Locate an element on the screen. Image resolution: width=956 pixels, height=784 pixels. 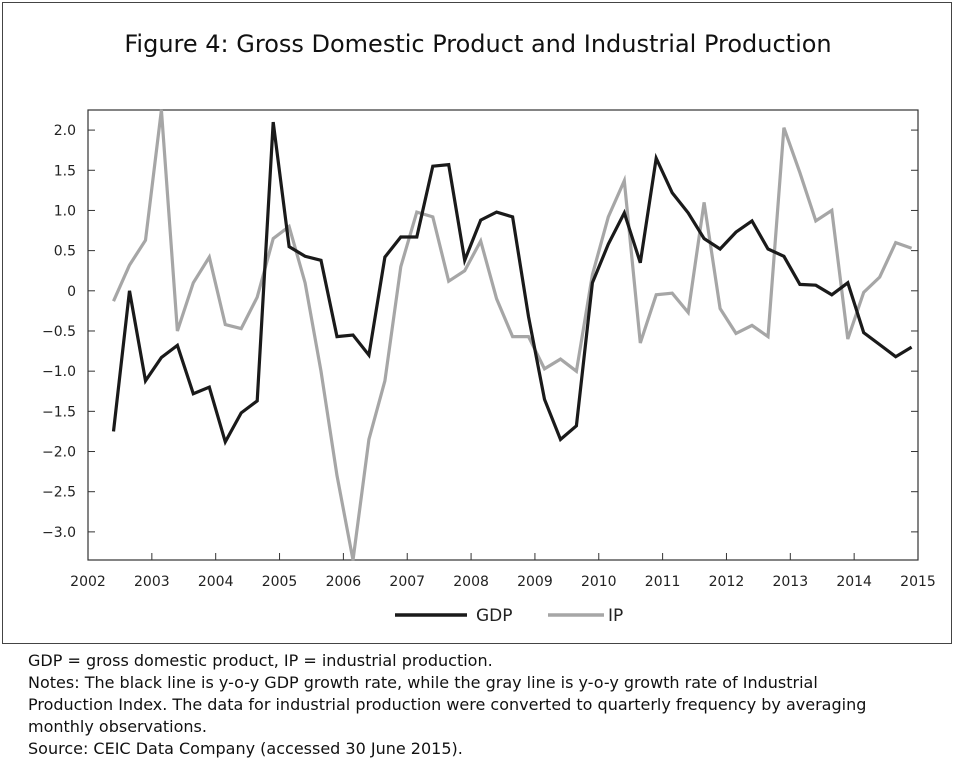
notes-text-line-3: monthly observations. is located at coordinates (117, 726).